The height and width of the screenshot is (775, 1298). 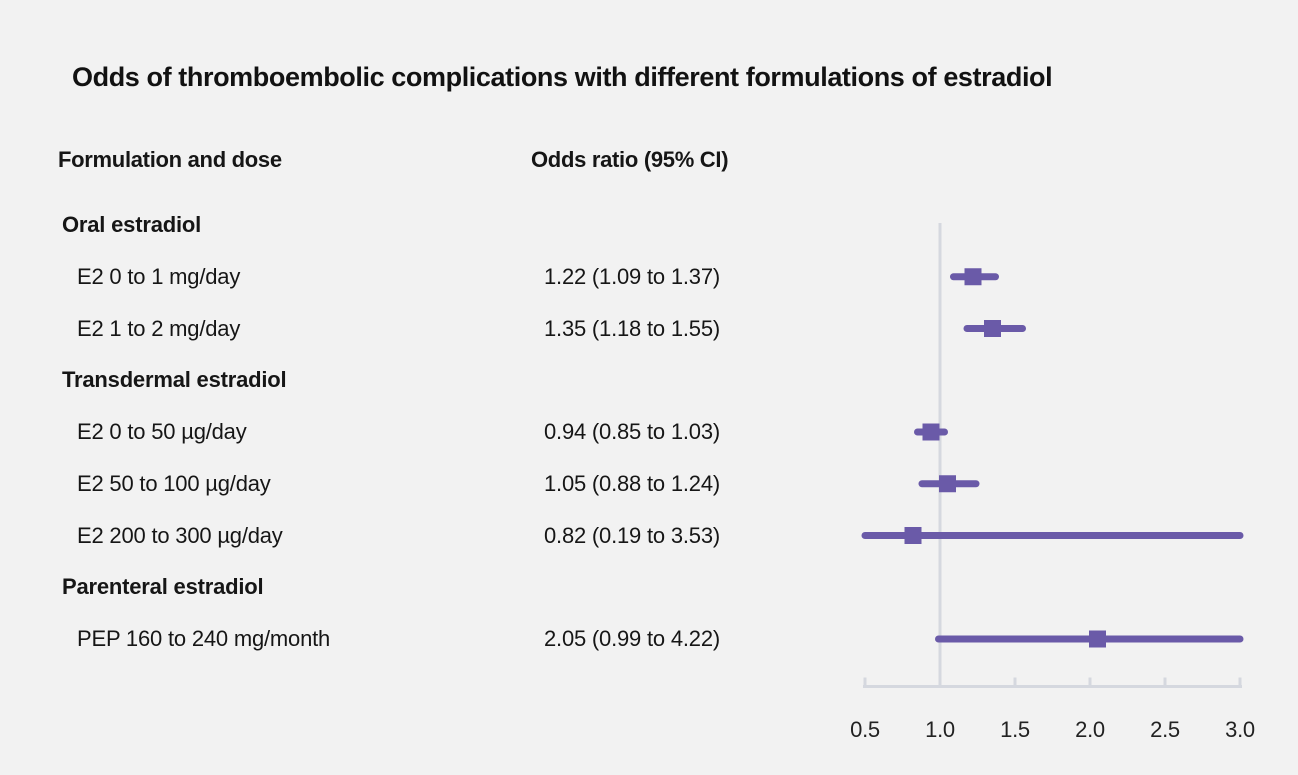 I want to click on row-odds-ratio-value: 0.94 (0.85 to 1.03), so click(x=632, y=431).